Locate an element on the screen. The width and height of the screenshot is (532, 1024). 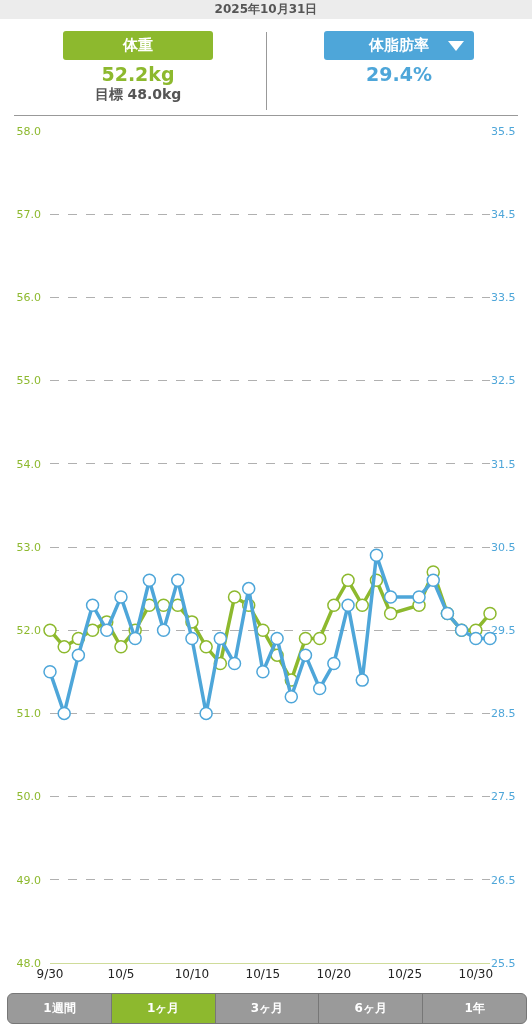
text: 体脂肪率 is located at coordinates (399, 45).